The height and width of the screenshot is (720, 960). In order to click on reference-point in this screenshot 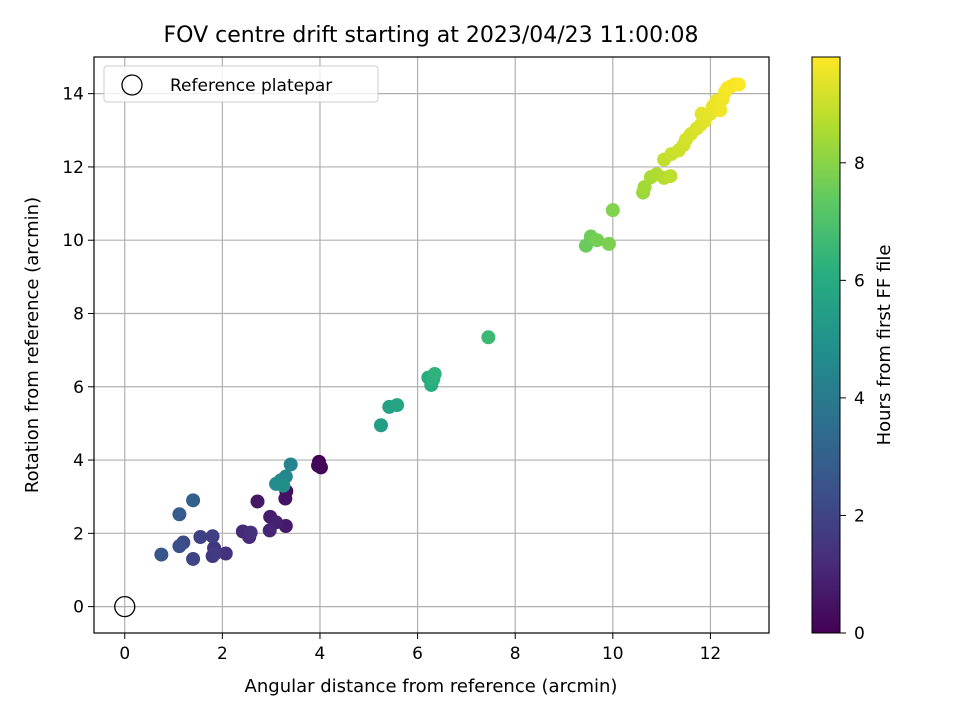, I will do `click(125, 606)`.